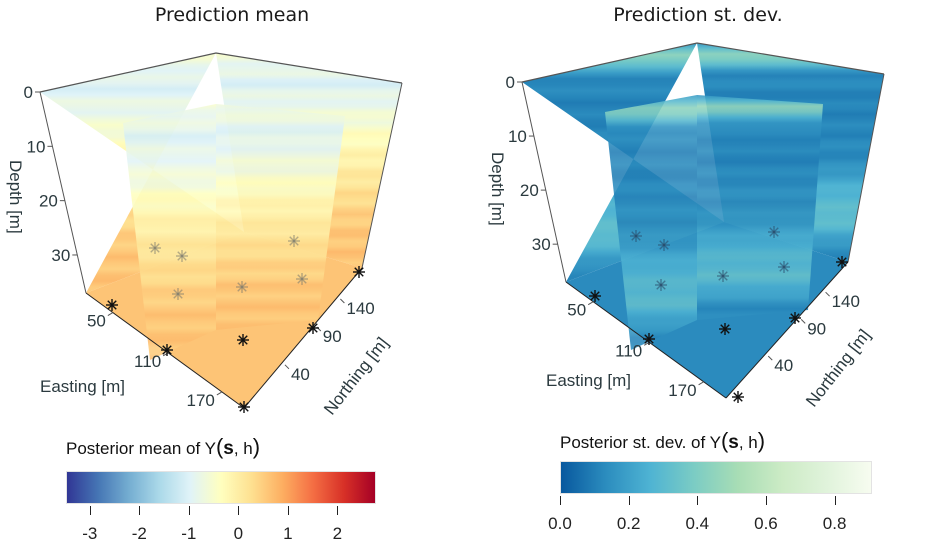 Image resolution: width=936 pixels, height=552 pixels. I want to click on mean-colorbar, so click(221, 487).